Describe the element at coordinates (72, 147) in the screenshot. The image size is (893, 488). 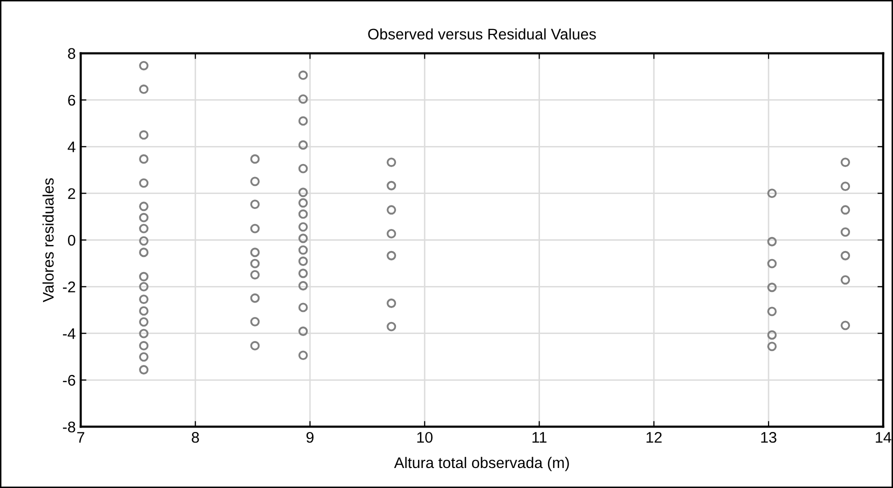
I see `y-tick-label: 4` at that location.